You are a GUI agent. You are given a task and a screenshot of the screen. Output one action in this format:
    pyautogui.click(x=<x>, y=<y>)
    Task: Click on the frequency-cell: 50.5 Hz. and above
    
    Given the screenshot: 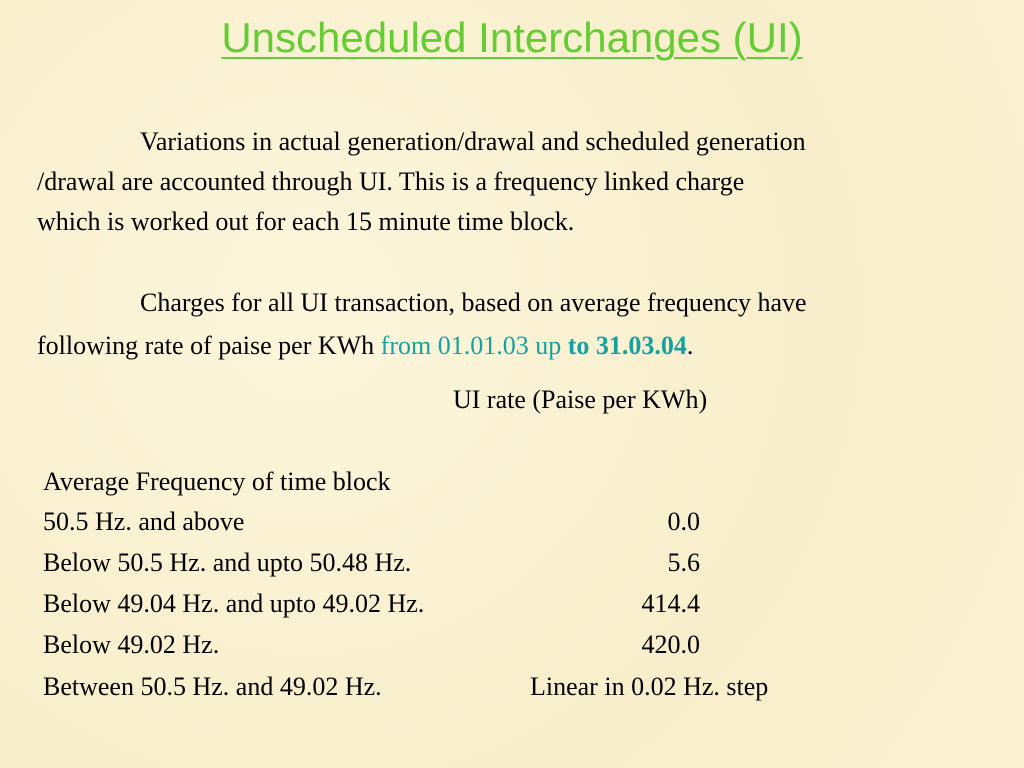 What is the action you would take?
    pyautogui.click(x=144, y=521)
    